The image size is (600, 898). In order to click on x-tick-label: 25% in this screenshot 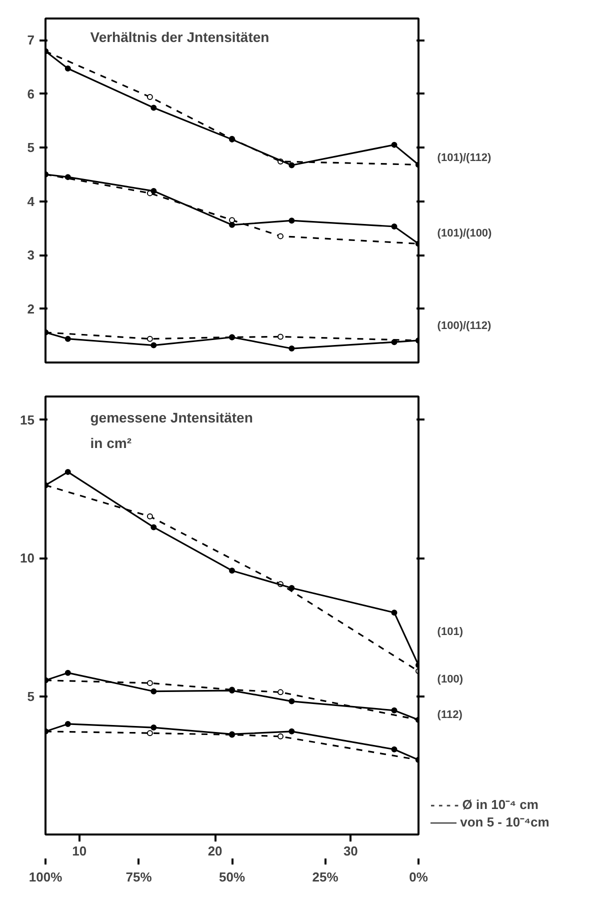, I will do `click(325, 877)`.